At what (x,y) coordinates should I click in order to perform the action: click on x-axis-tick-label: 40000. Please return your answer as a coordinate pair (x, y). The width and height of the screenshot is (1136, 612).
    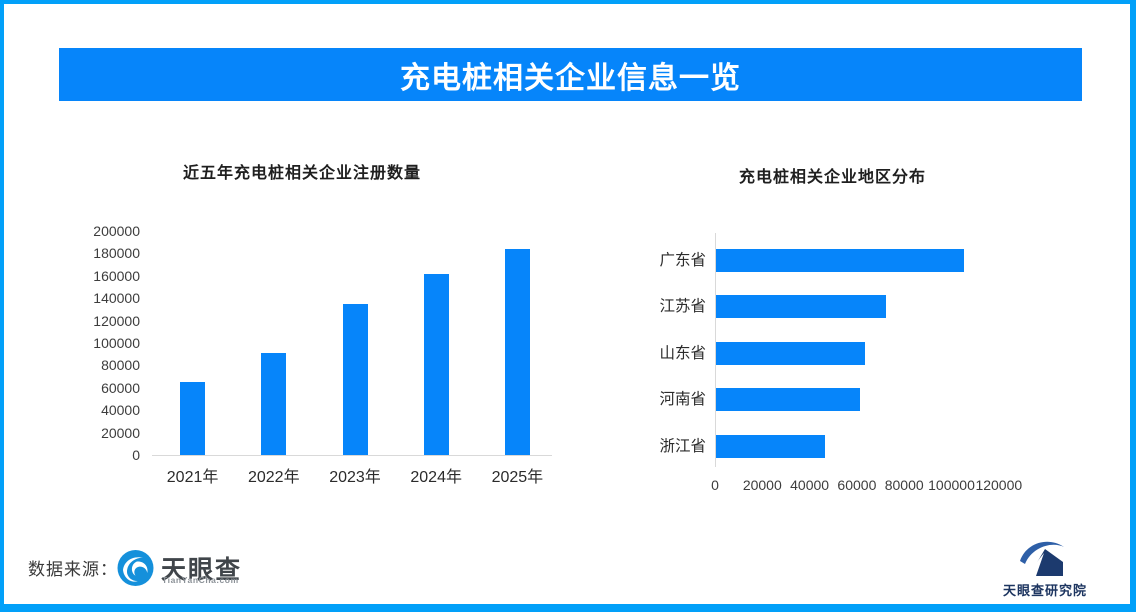
    Looking at the image, I should click on (810, 485).